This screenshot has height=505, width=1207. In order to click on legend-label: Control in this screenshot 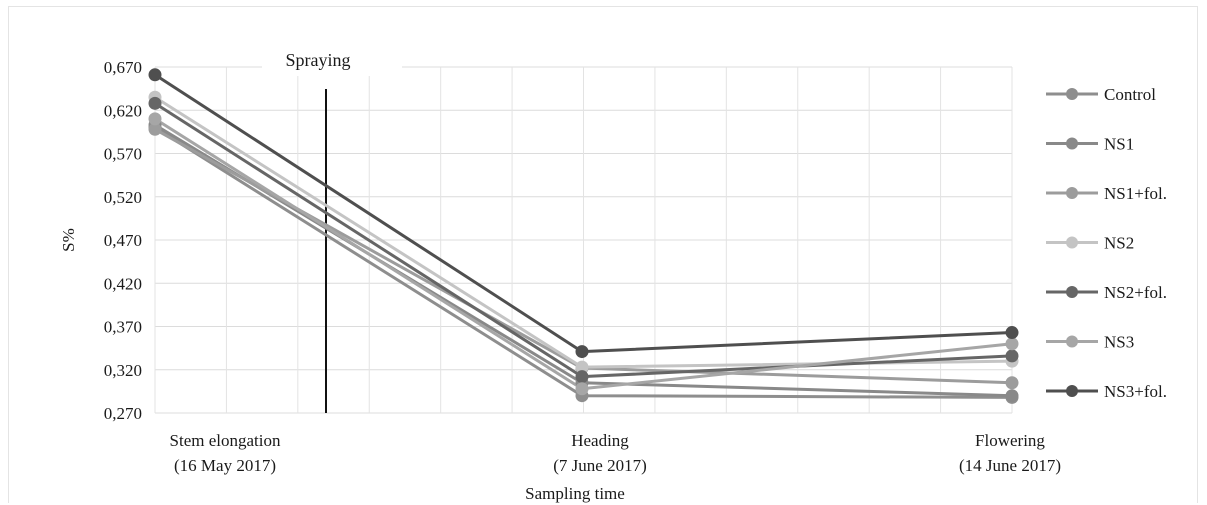, I will do `click(1130, 94)`.